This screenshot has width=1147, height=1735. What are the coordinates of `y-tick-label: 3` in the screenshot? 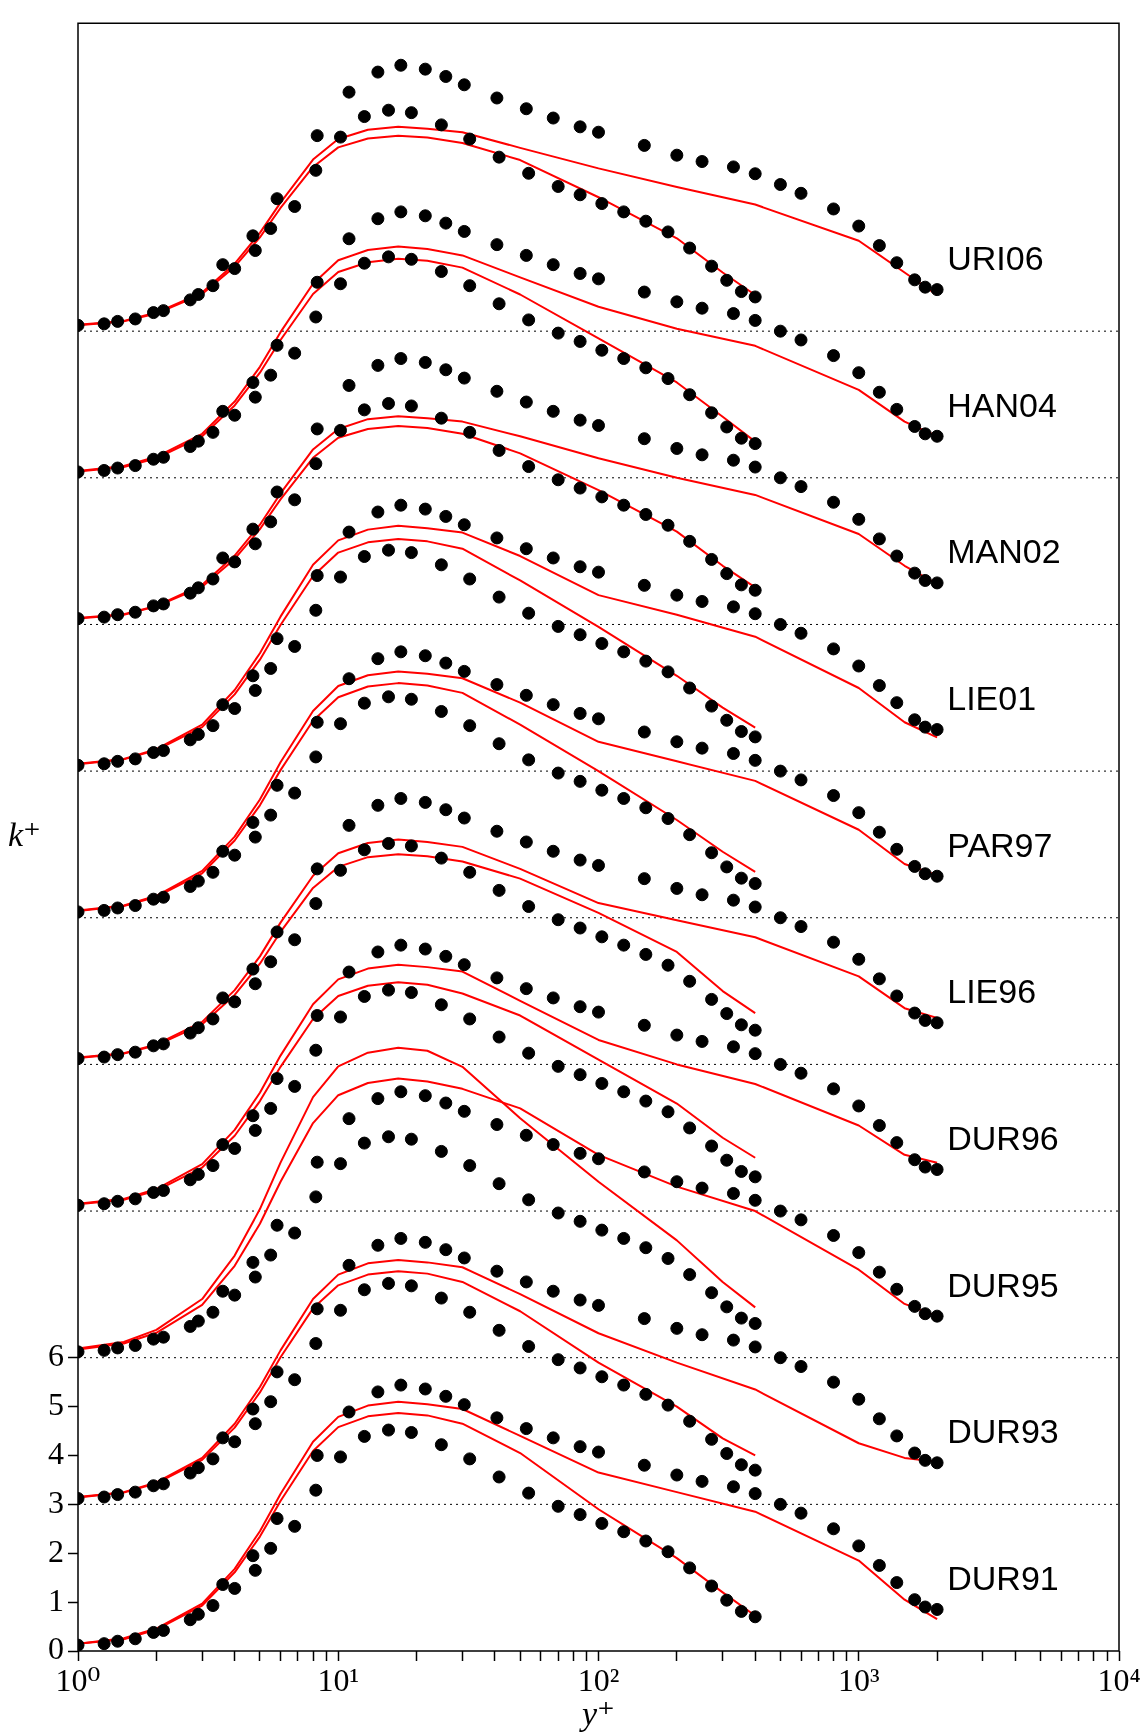 It's located at (56, 1501).